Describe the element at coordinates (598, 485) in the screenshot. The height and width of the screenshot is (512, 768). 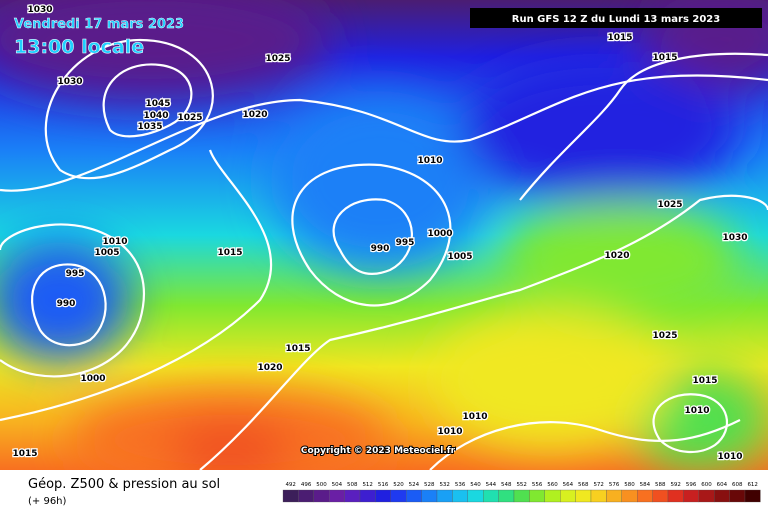
I see `legend-label: 572` at that location.